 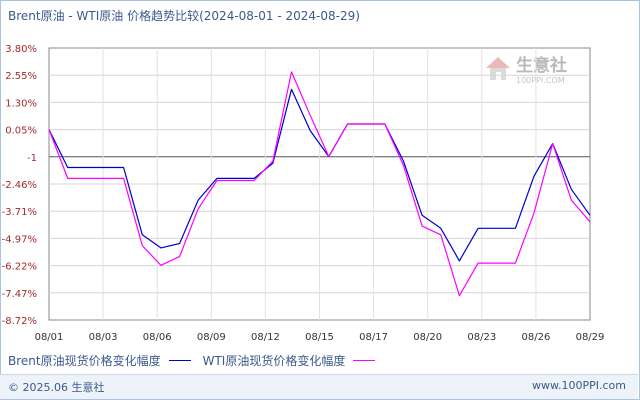 I want to click on y-tick-label: -7.47%, so click(x=19, y=294).